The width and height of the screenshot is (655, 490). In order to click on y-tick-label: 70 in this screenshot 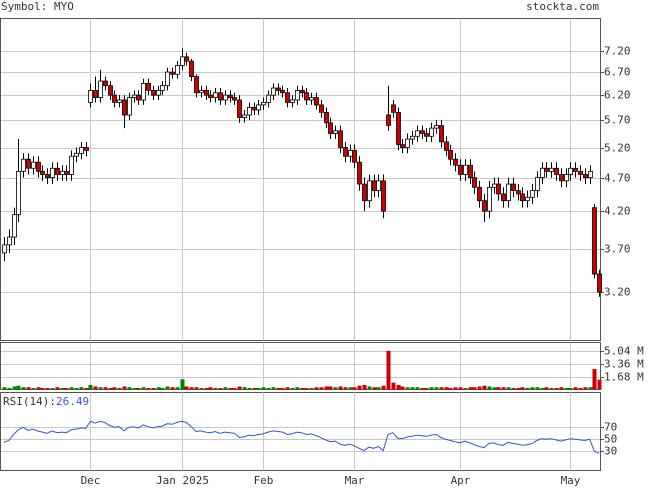, I will do `click(610, 427)`.